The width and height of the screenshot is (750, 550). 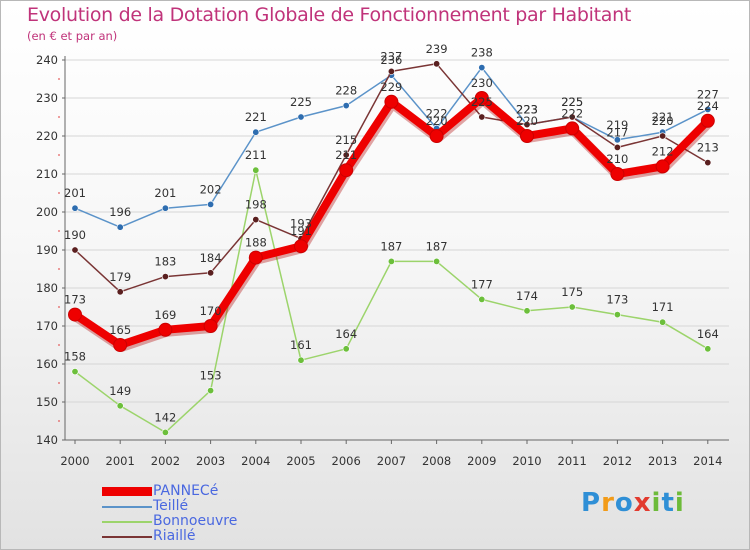 What do you see at coordinates (120, 277) in the screenshot?
I see `data-label: 179` at bounding box center [120, 277].